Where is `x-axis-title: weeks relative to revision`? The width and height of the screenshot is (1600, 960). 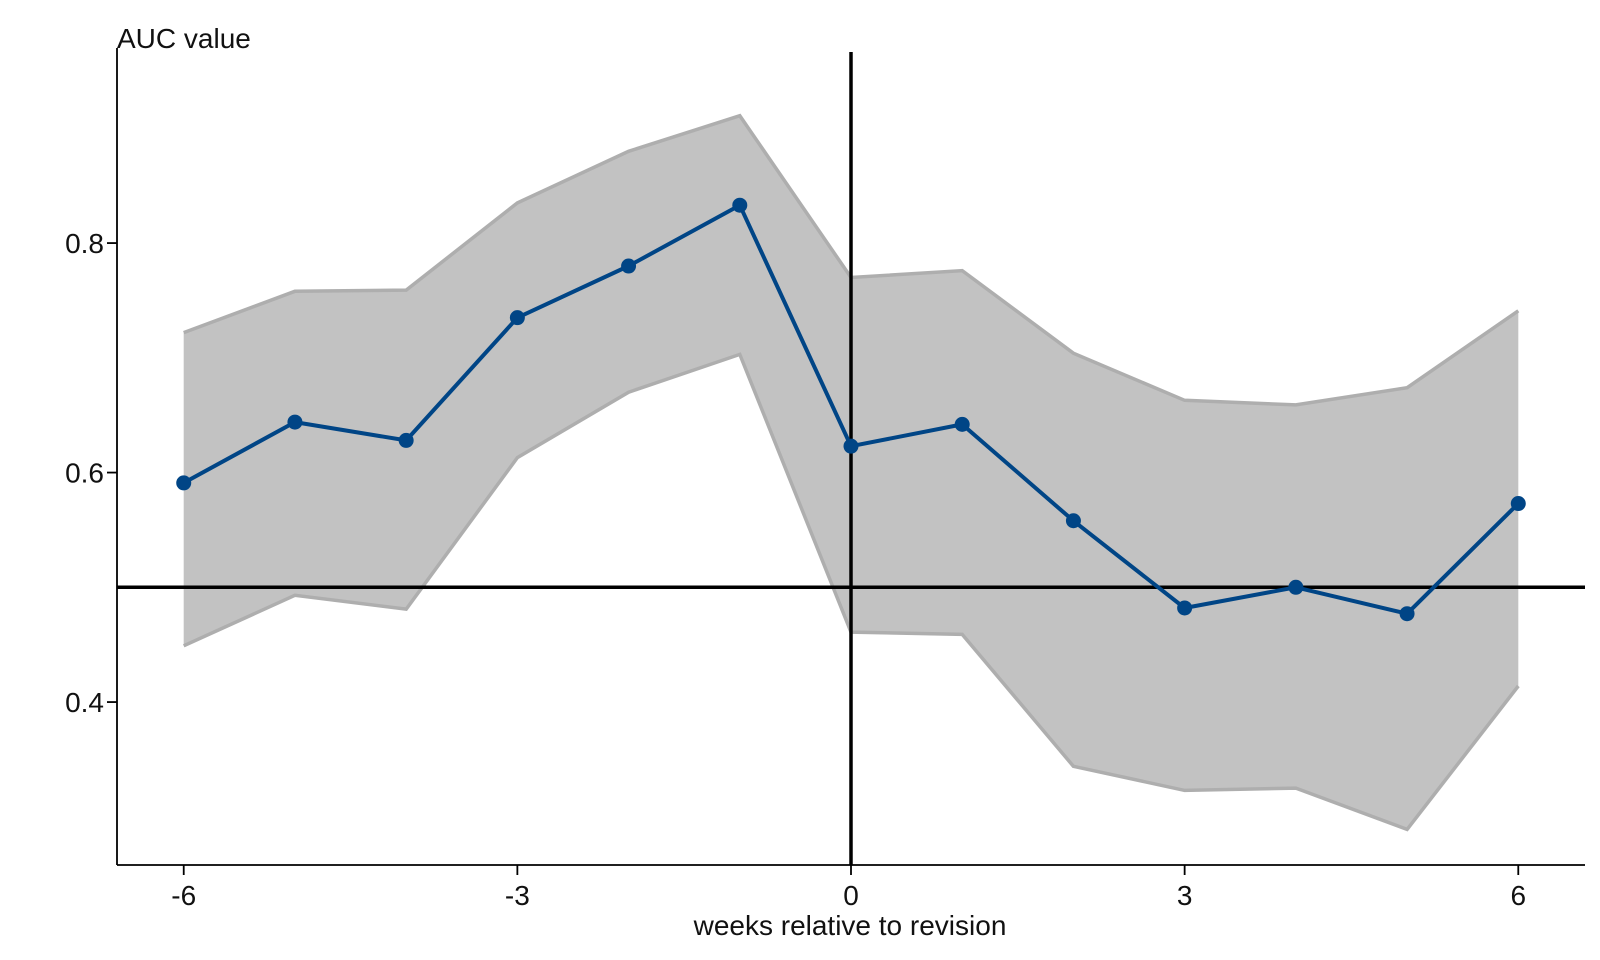
x-axis-title: weeks relative to revision is located at coordinates (850, 925).